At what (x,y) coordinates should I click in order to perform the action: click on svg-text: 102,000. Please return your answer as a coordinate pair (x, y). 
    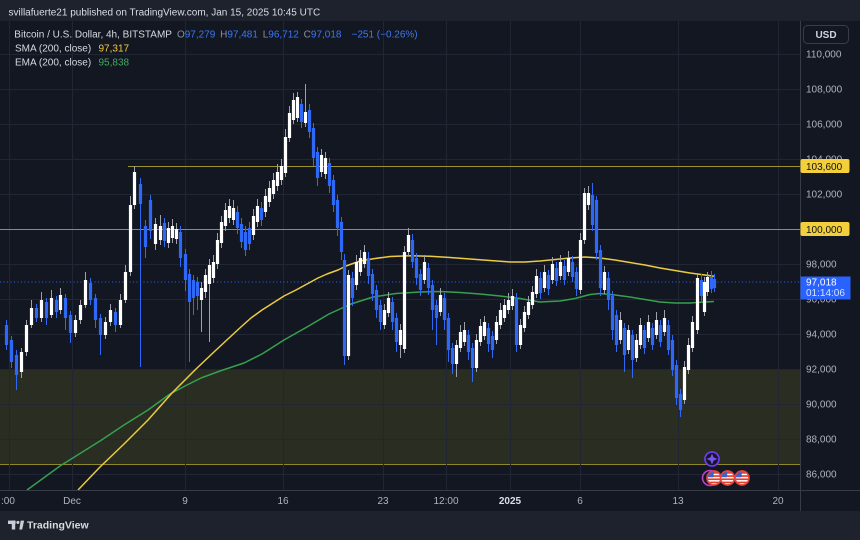
    Looking at the image, I should click on (824, 195).